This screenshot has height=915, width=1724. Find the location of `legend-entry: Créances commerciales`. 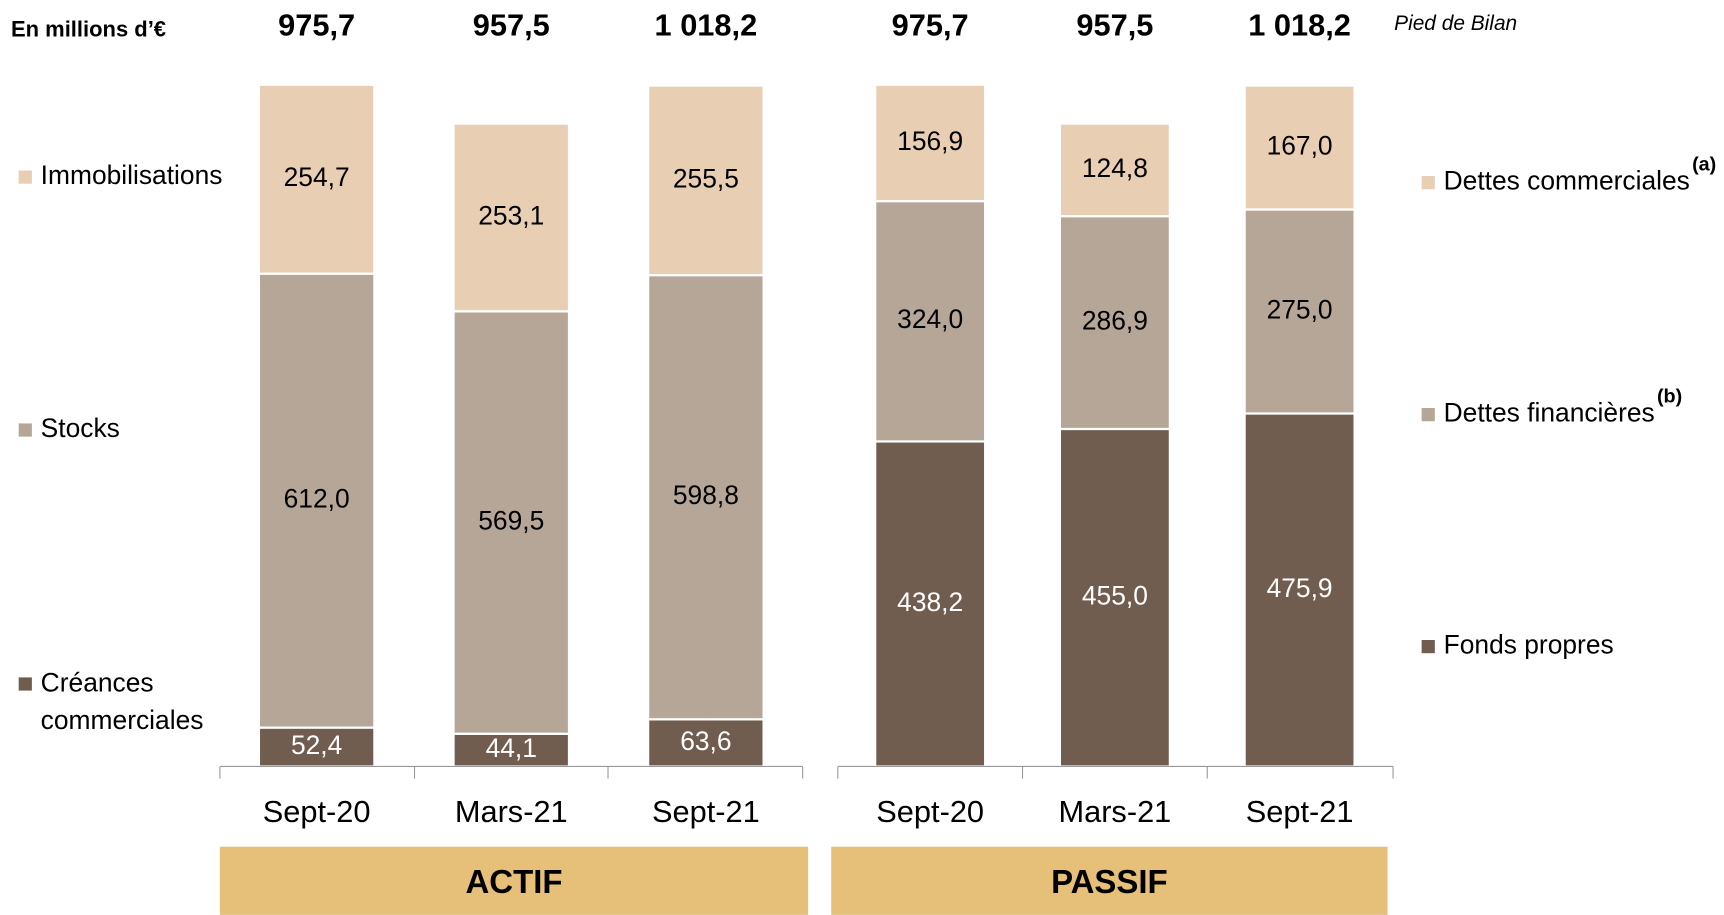

legend-entry: Créances commerciales is located at coordinates (122, 702).